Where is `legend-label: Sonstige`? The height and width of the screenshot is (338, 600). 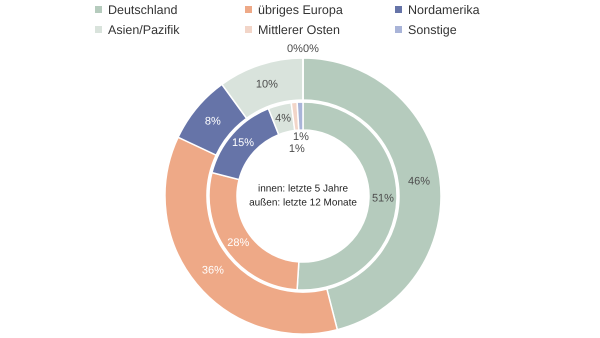 legend-label: Sonstige is located at coordinates (432, 30).